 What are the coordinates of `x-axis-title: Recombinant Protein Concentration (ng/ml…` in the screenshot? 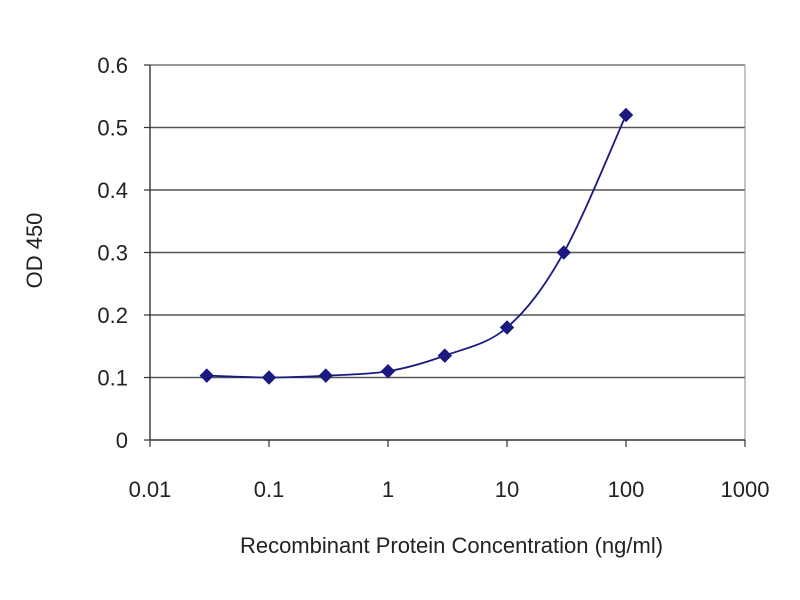 It's located at (451, 545).